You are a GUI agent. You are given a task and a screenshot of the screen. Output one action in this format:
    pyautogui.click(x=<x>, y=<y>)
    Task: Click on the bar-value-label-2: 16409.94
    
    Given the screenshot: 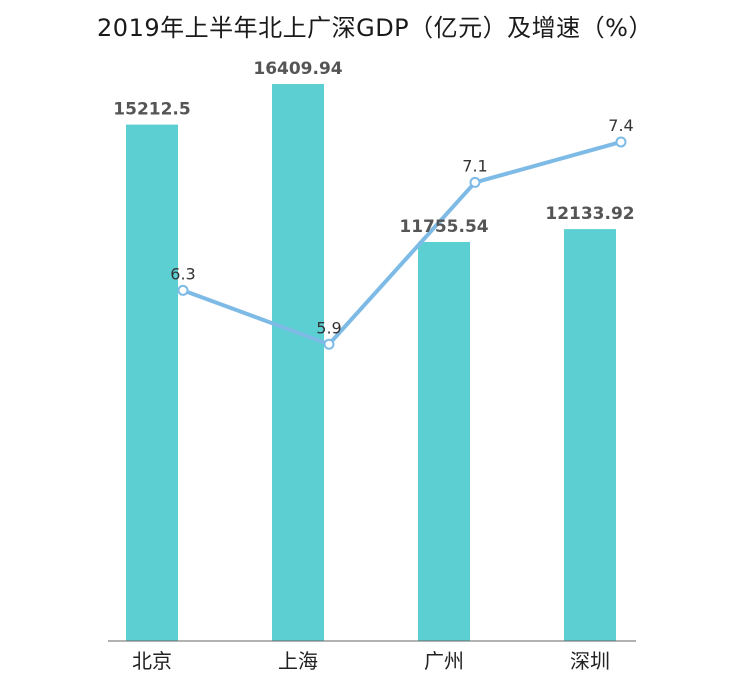 What is the action you would take?
    pyautogui.click(x=297, y=69)
    